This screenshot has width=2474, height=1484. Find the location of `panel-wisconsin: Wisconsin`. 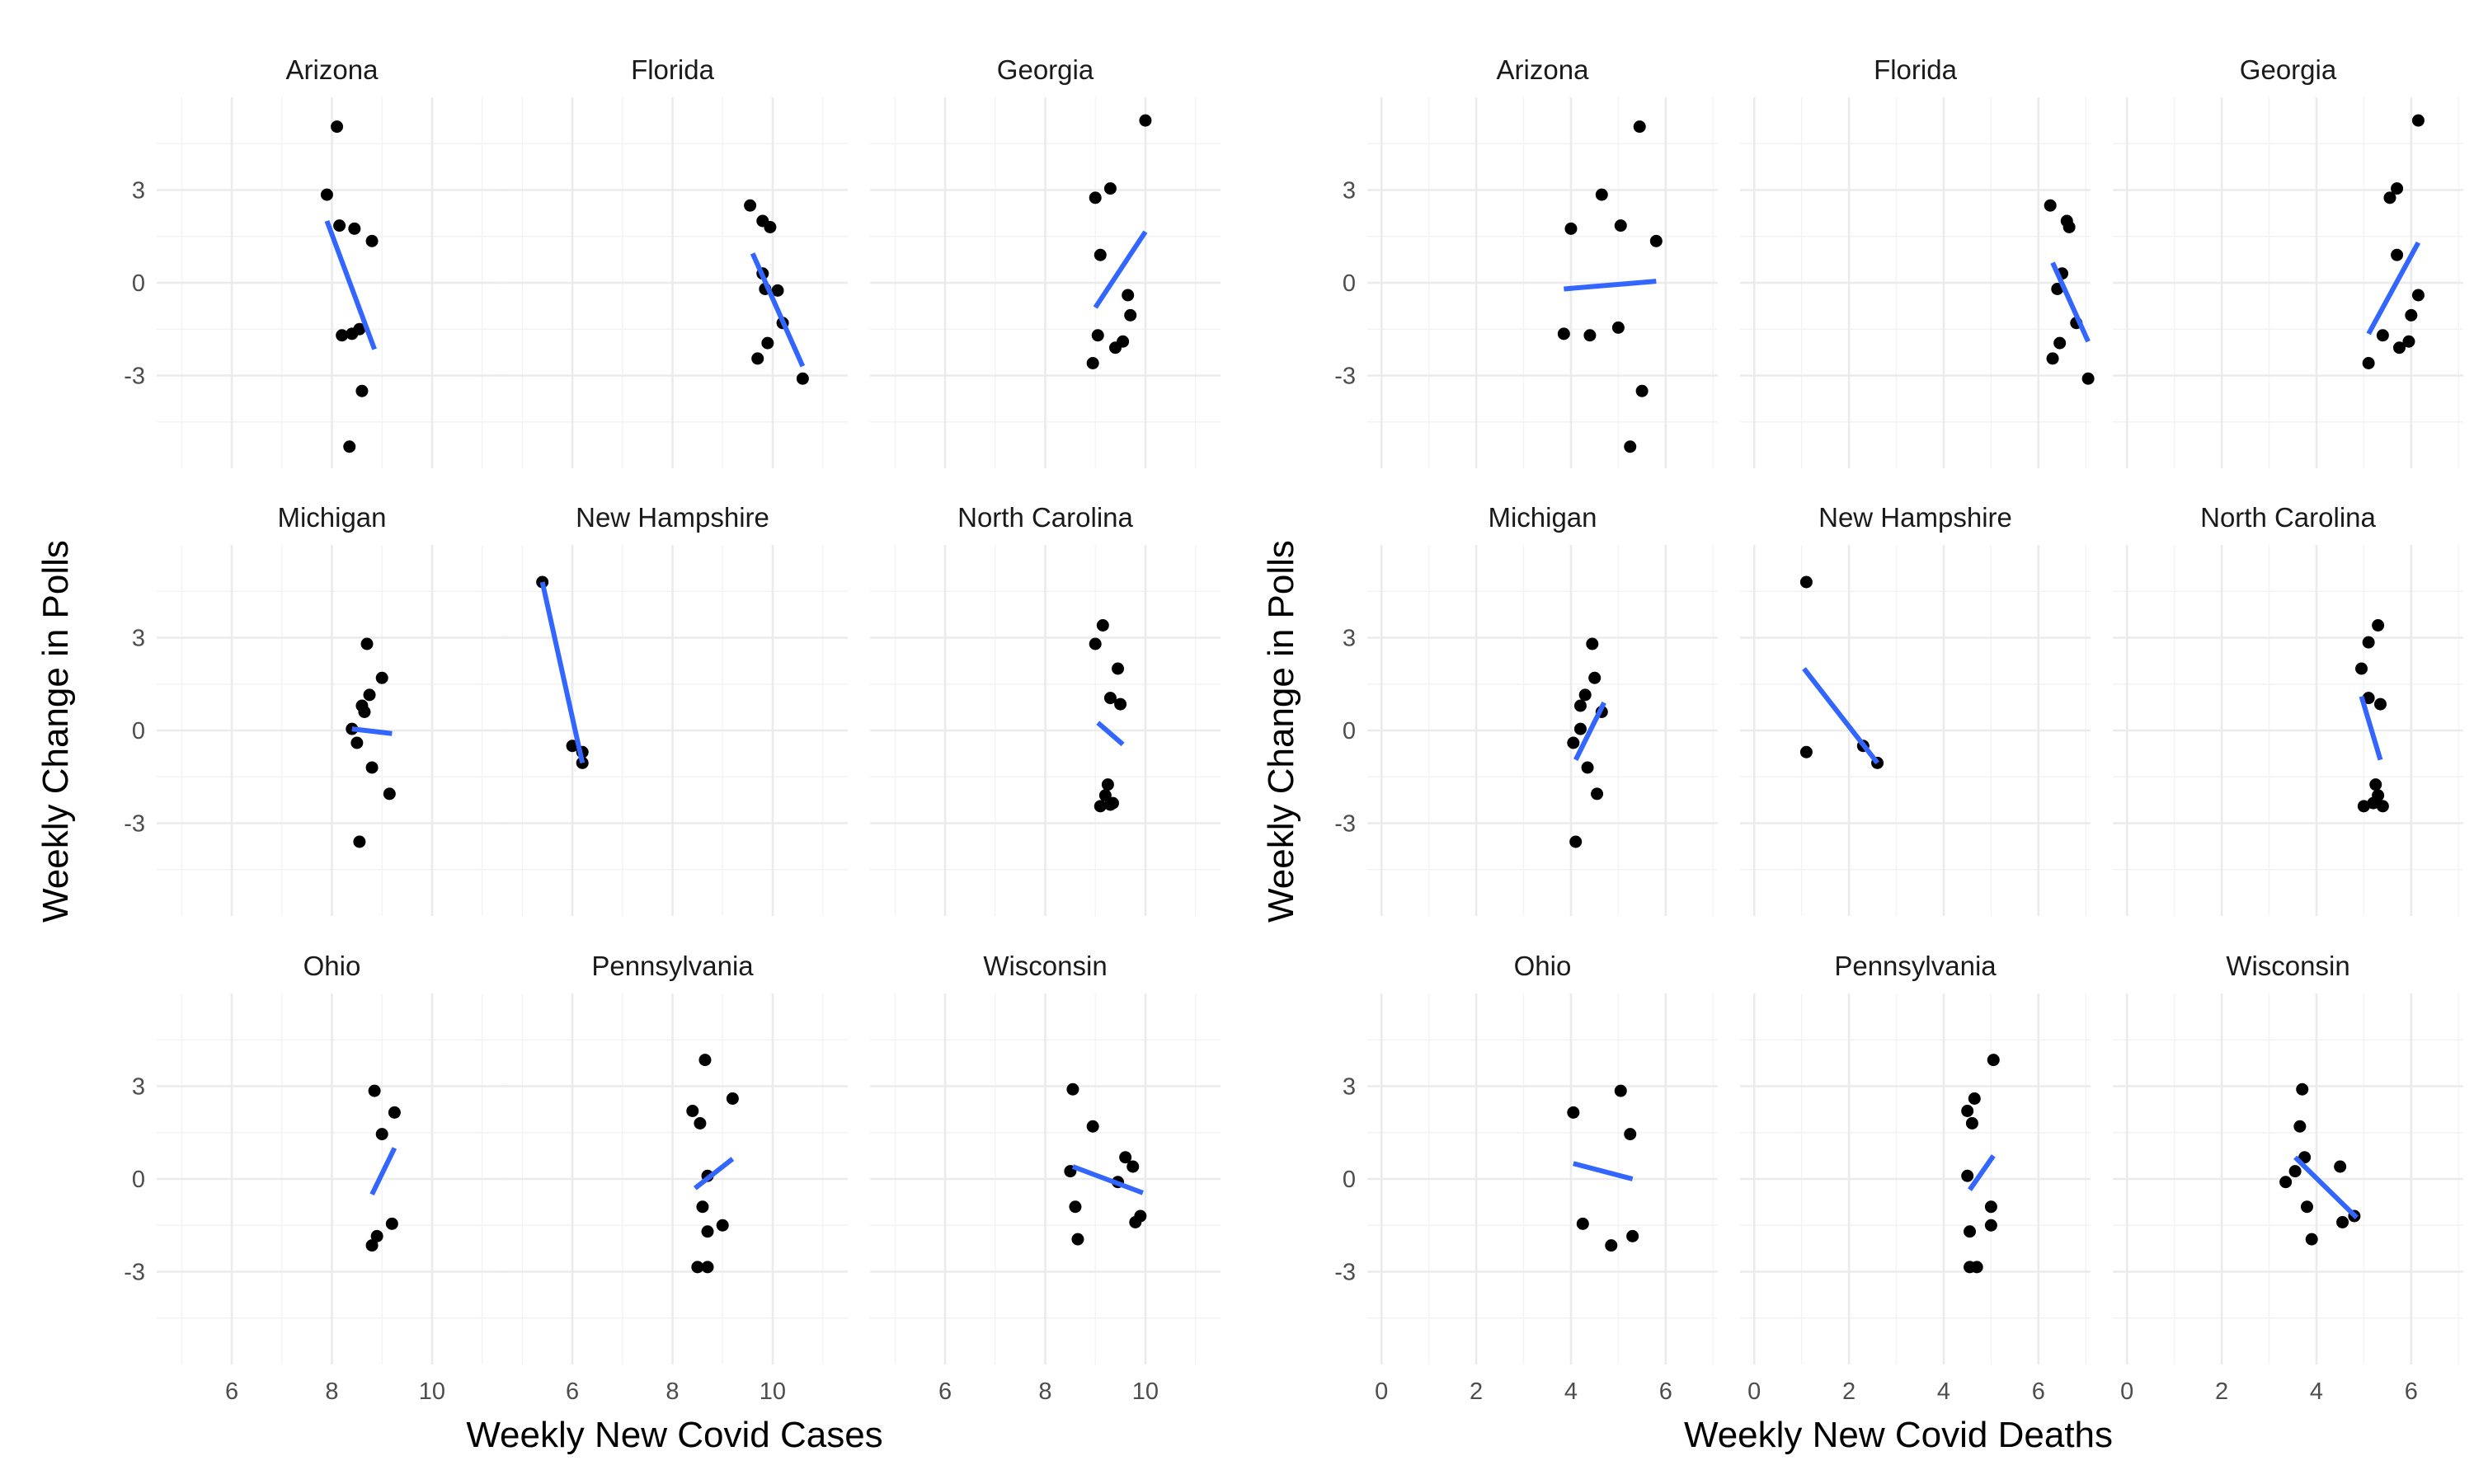

panel-wisconsin: Wisconsin is located at coordinates (1045, 1157).